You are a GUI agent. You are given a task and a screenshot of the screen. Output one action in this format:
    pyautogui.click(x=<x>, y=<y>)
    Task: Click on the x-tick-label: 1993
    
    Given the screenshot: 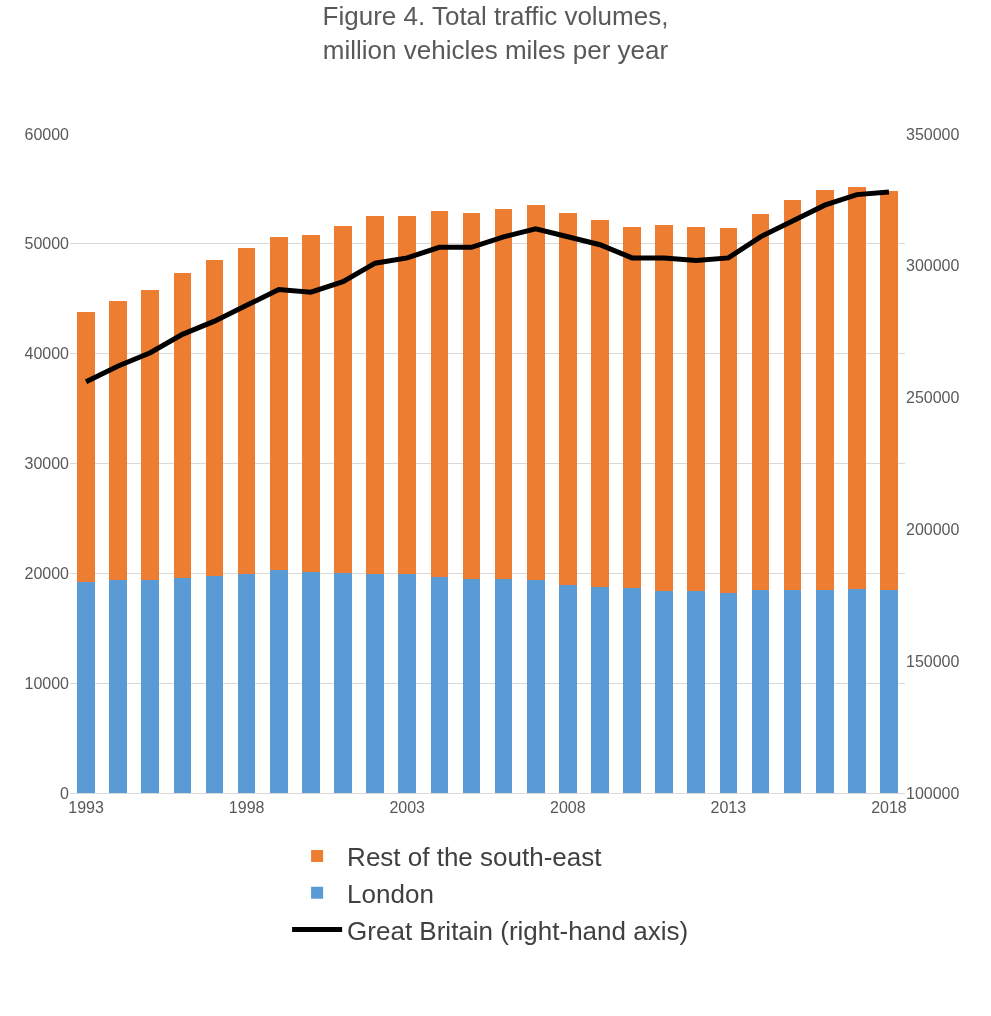 What is the action you would take?
    pyautogui.click(x=86, y=808)
    